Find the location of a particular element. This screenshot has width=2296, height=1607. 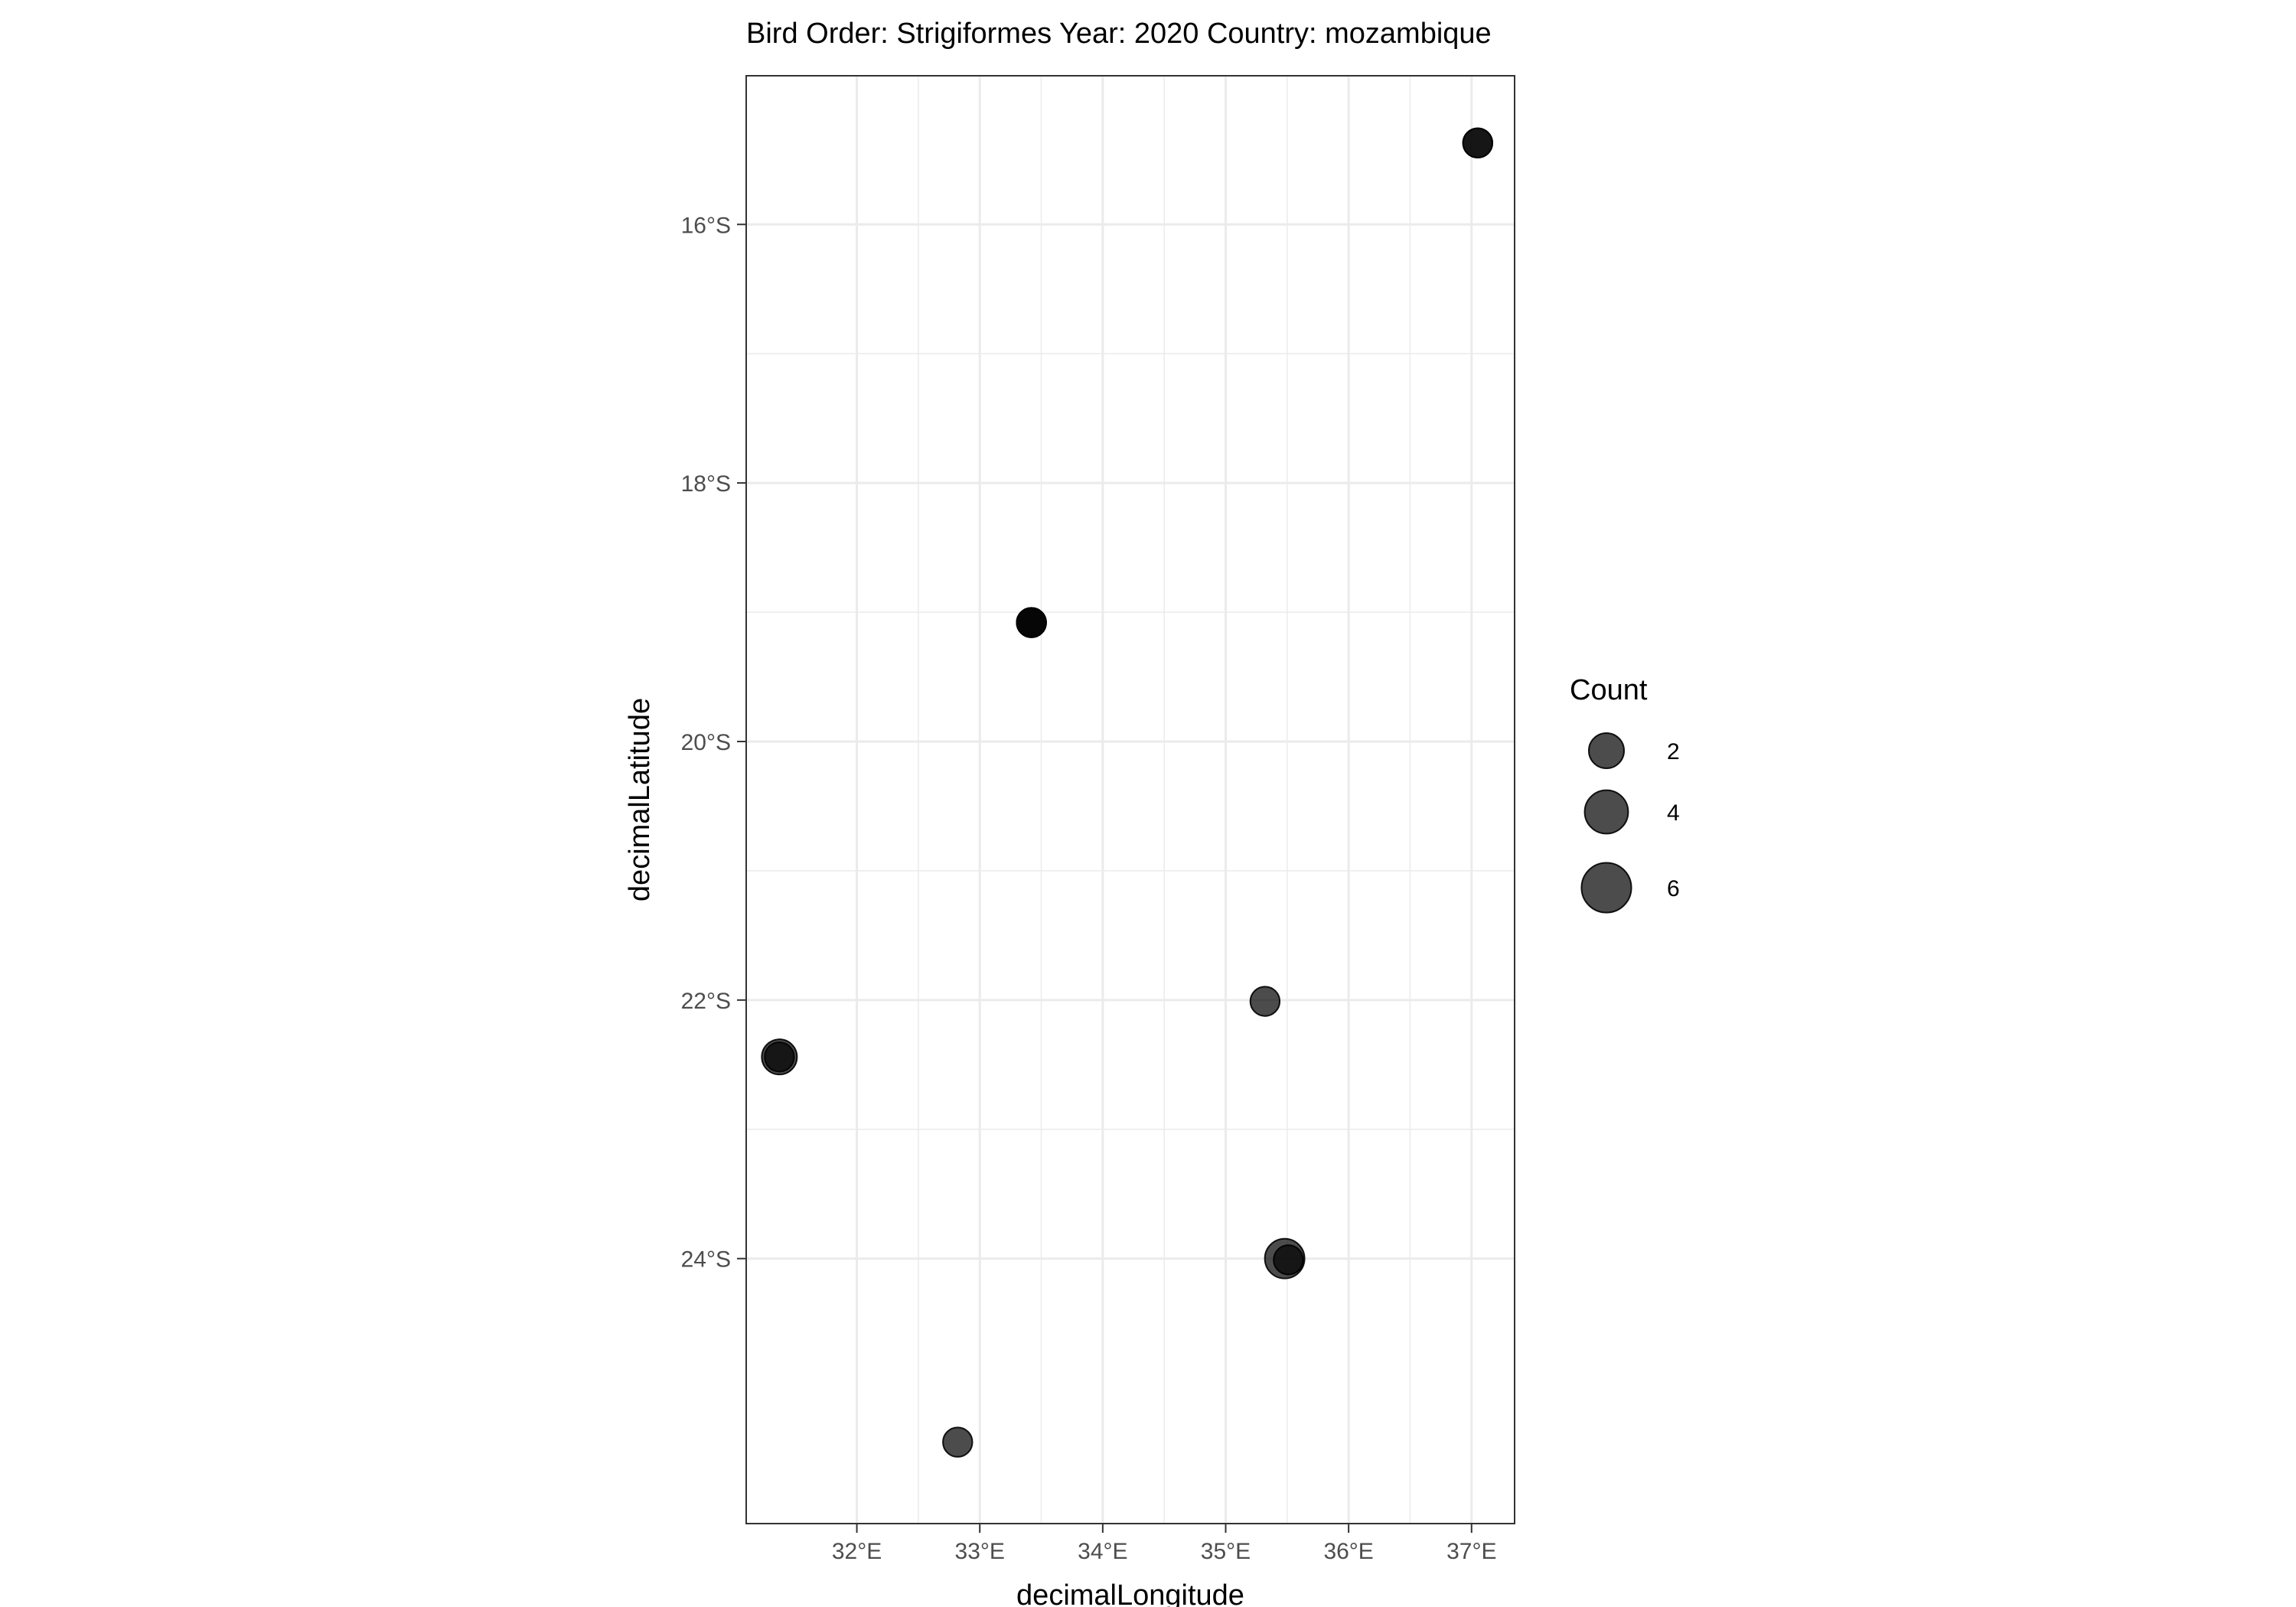

x-tick-label: 36°E is located at coordinates (1348, 1551).